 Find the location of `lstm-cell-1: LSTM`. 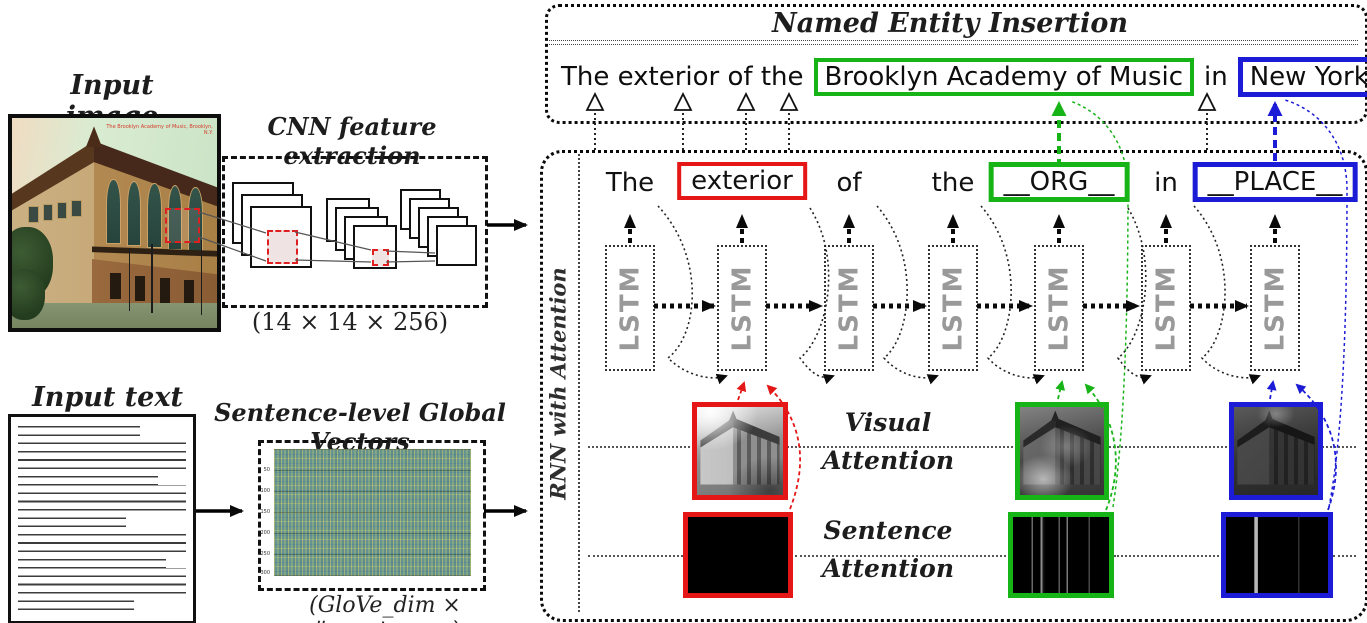

lstm-cell-1: LSTM is located at coordinates (630, 308).